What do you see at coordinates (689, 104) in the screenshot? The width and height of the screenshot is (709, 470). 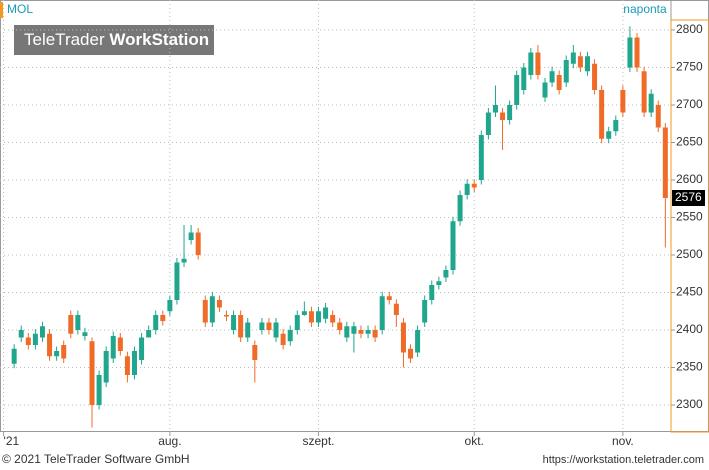 I see `y-tick-label: 2700` at bounding box center [689, 104].